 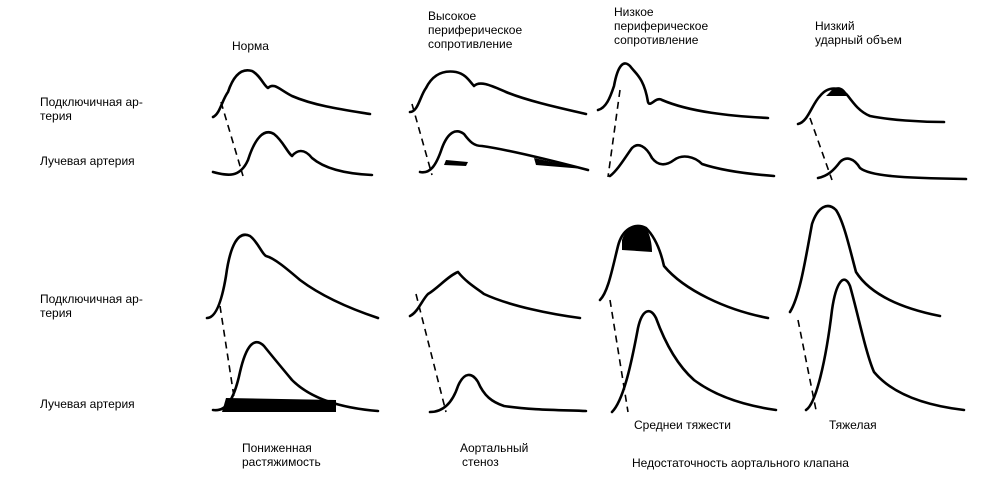 I want to click on caption-aortic-insufficiency: Недостаточность аортального клапана, so click(x=740, y=463).